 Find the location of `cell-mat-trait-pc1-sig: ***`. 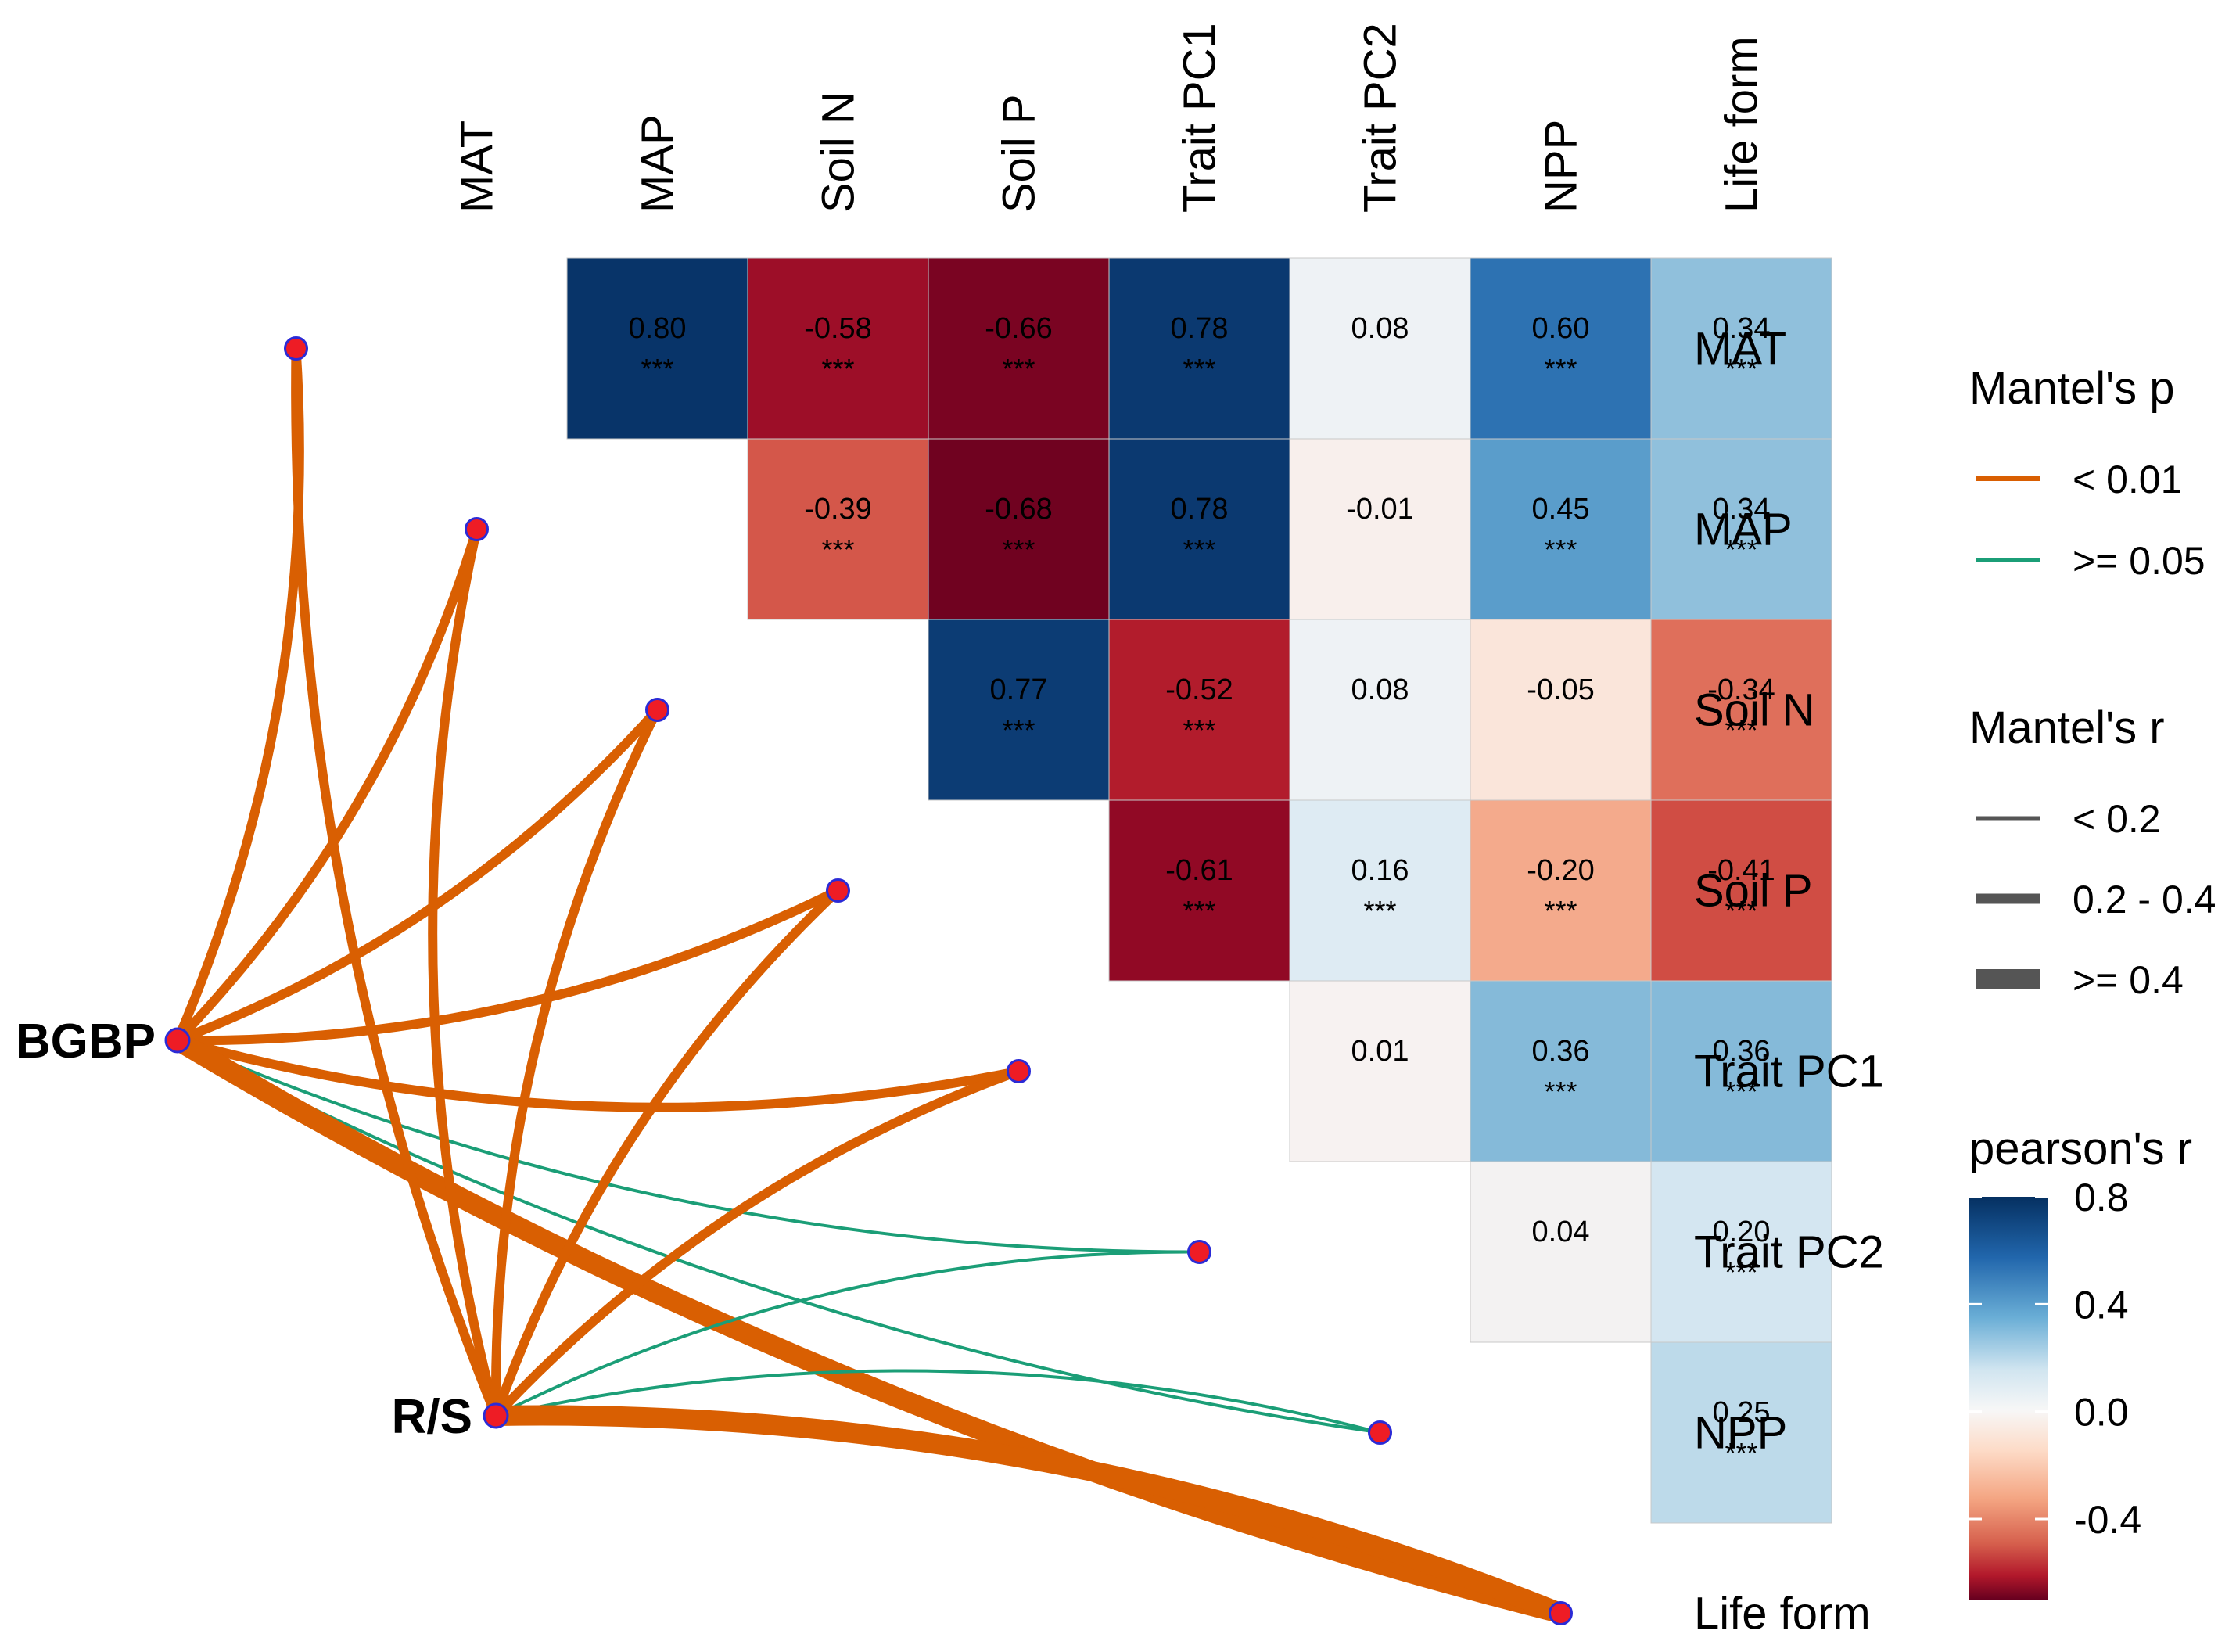

cell-mat-trait-pc1-sig: *** is located at coordinates (1199, 369).